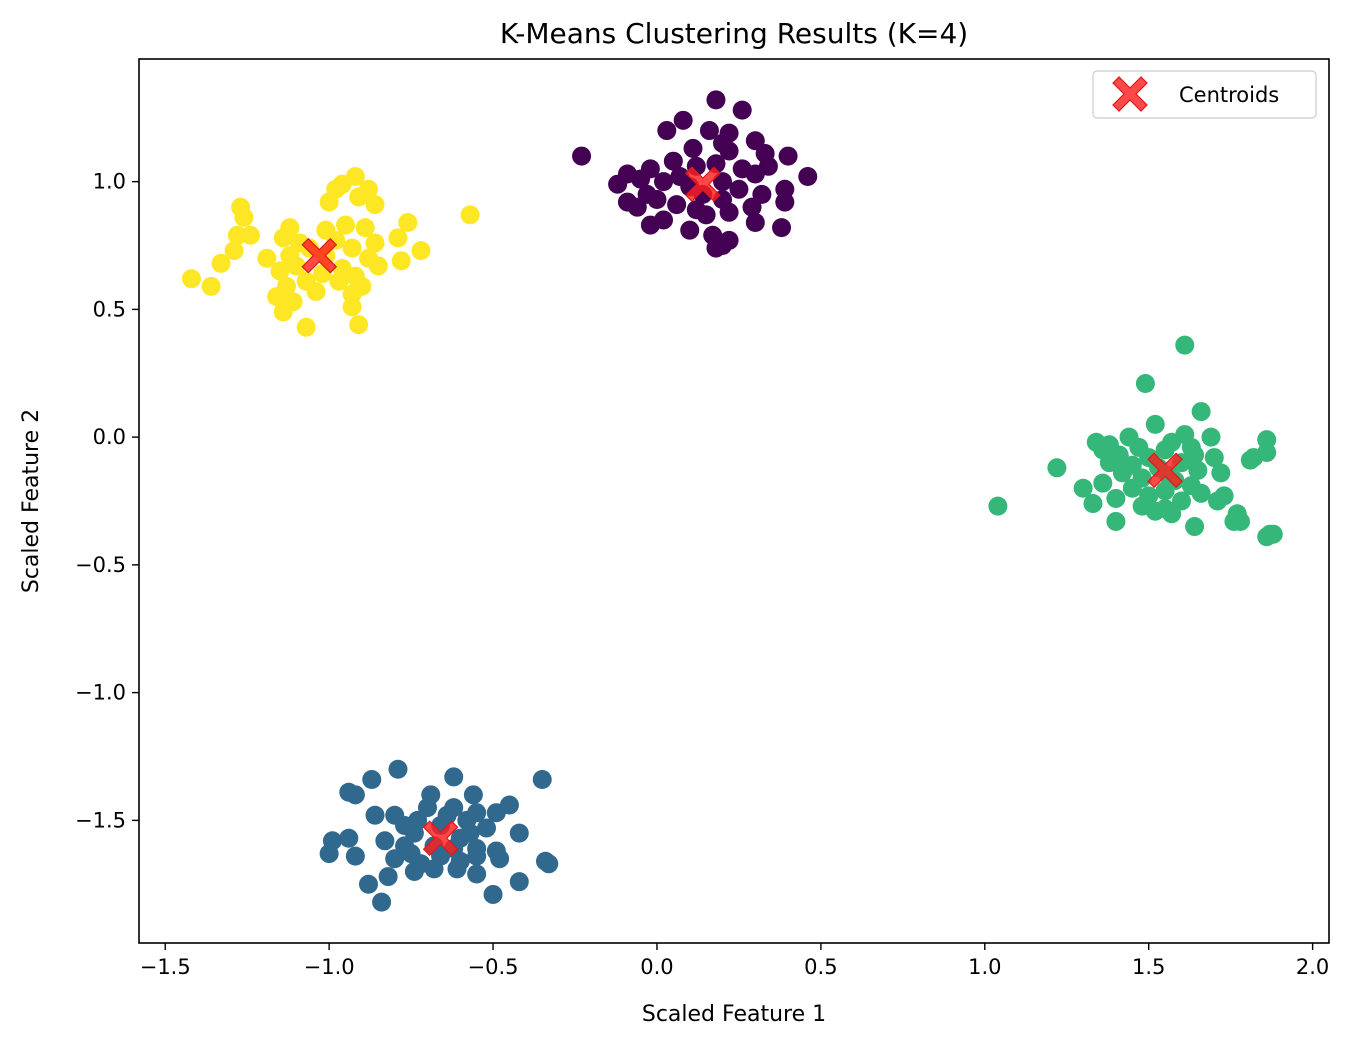 The width and height of the screenshot is (1353, 1046). I want to click on y-axis-label: Scaled Feature 2, so click(31, 501).